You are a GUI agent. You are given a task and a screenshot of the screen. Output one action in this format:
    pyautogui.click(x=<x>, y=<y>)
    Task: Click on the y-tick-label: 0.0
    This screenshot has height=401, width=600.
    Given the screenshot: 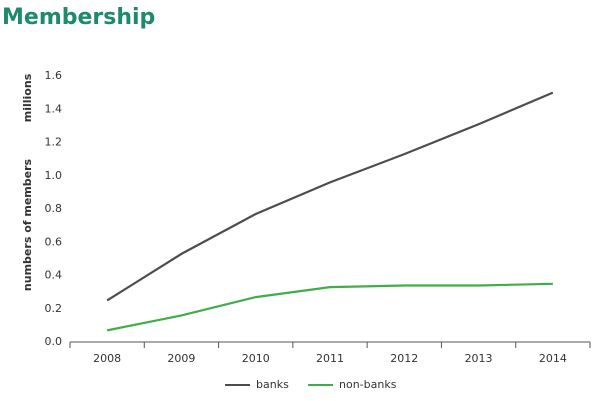 What is the action you would take?
    pyautogui.click(x=54, y=341)
    